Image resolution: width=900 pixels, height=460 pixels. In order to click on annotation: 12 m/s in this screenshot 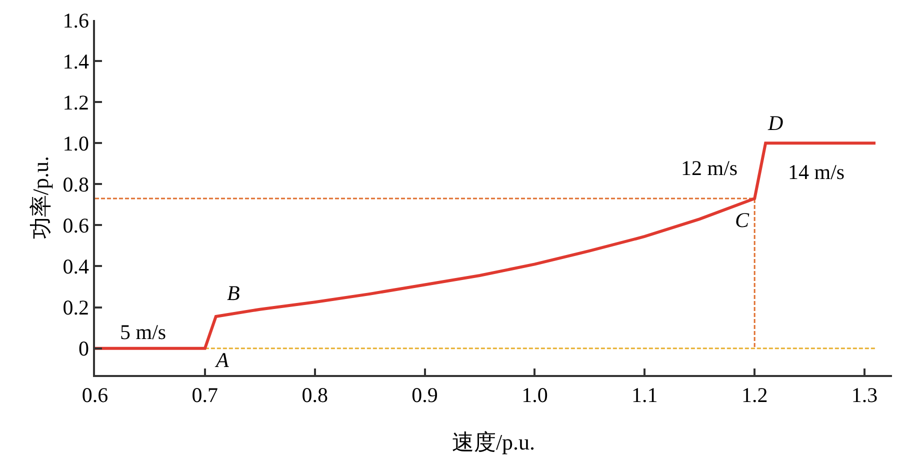, I will do `click(709, 168)`.